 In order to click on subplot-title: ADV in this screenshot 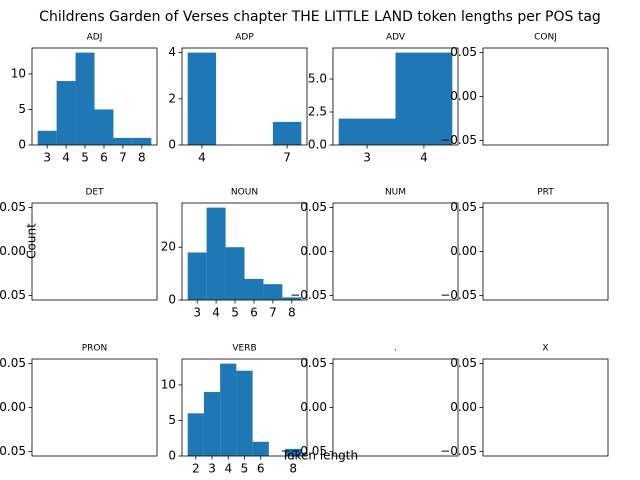, I will do `click(396, 38)`.